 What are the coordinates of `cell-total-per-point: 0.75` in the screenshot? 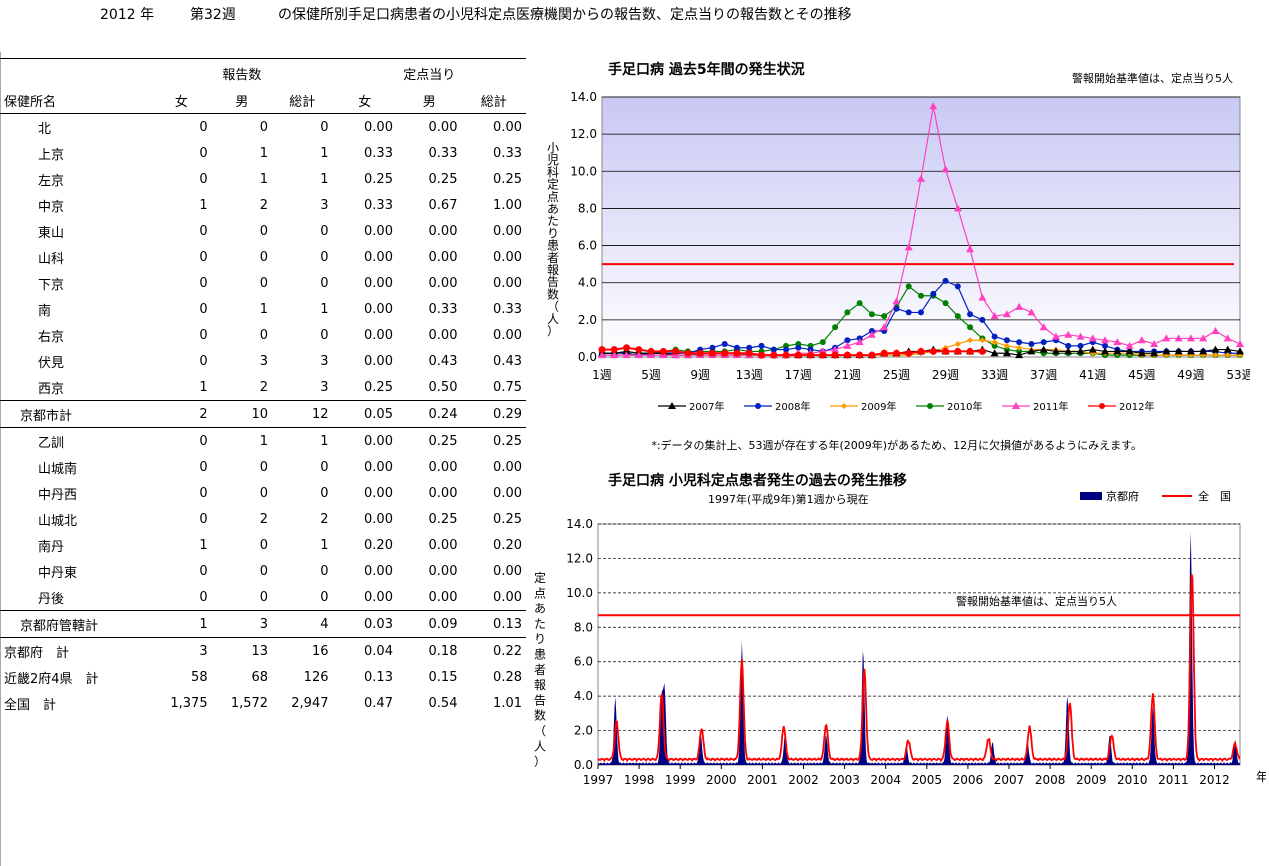 It's located at (507, 387).